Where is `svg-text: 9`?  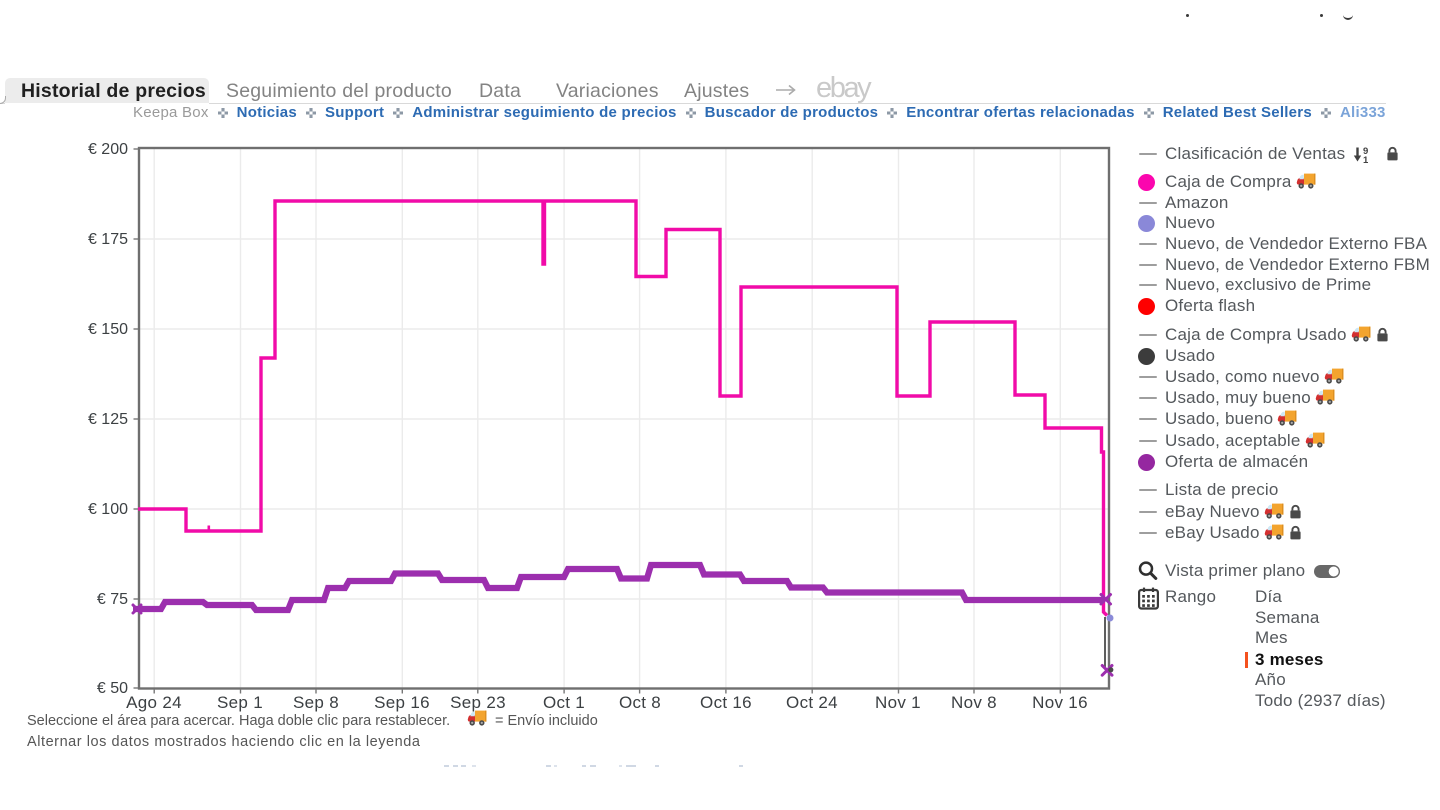
svg-text: 9 is located at coordinates (1365, 151).